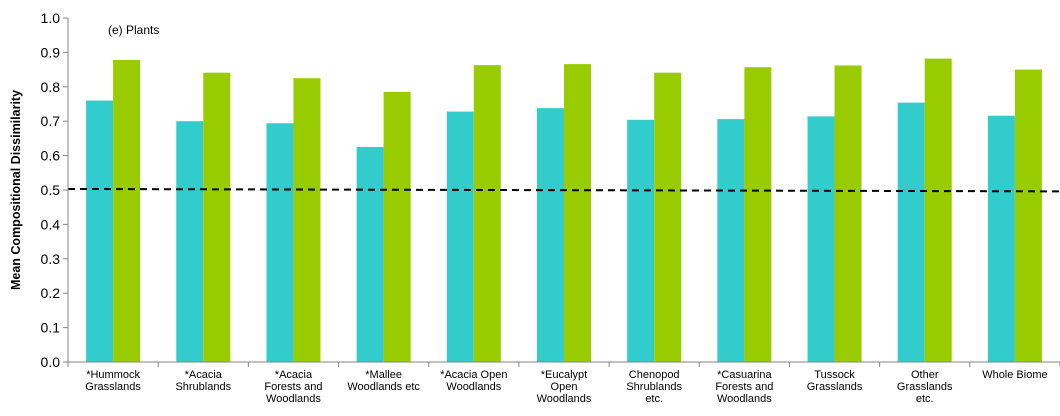  What do you see at coordinates (51, 328) in the screenshot?
I see `y-tick-label: 0.1` at bounding box center [51, 328].